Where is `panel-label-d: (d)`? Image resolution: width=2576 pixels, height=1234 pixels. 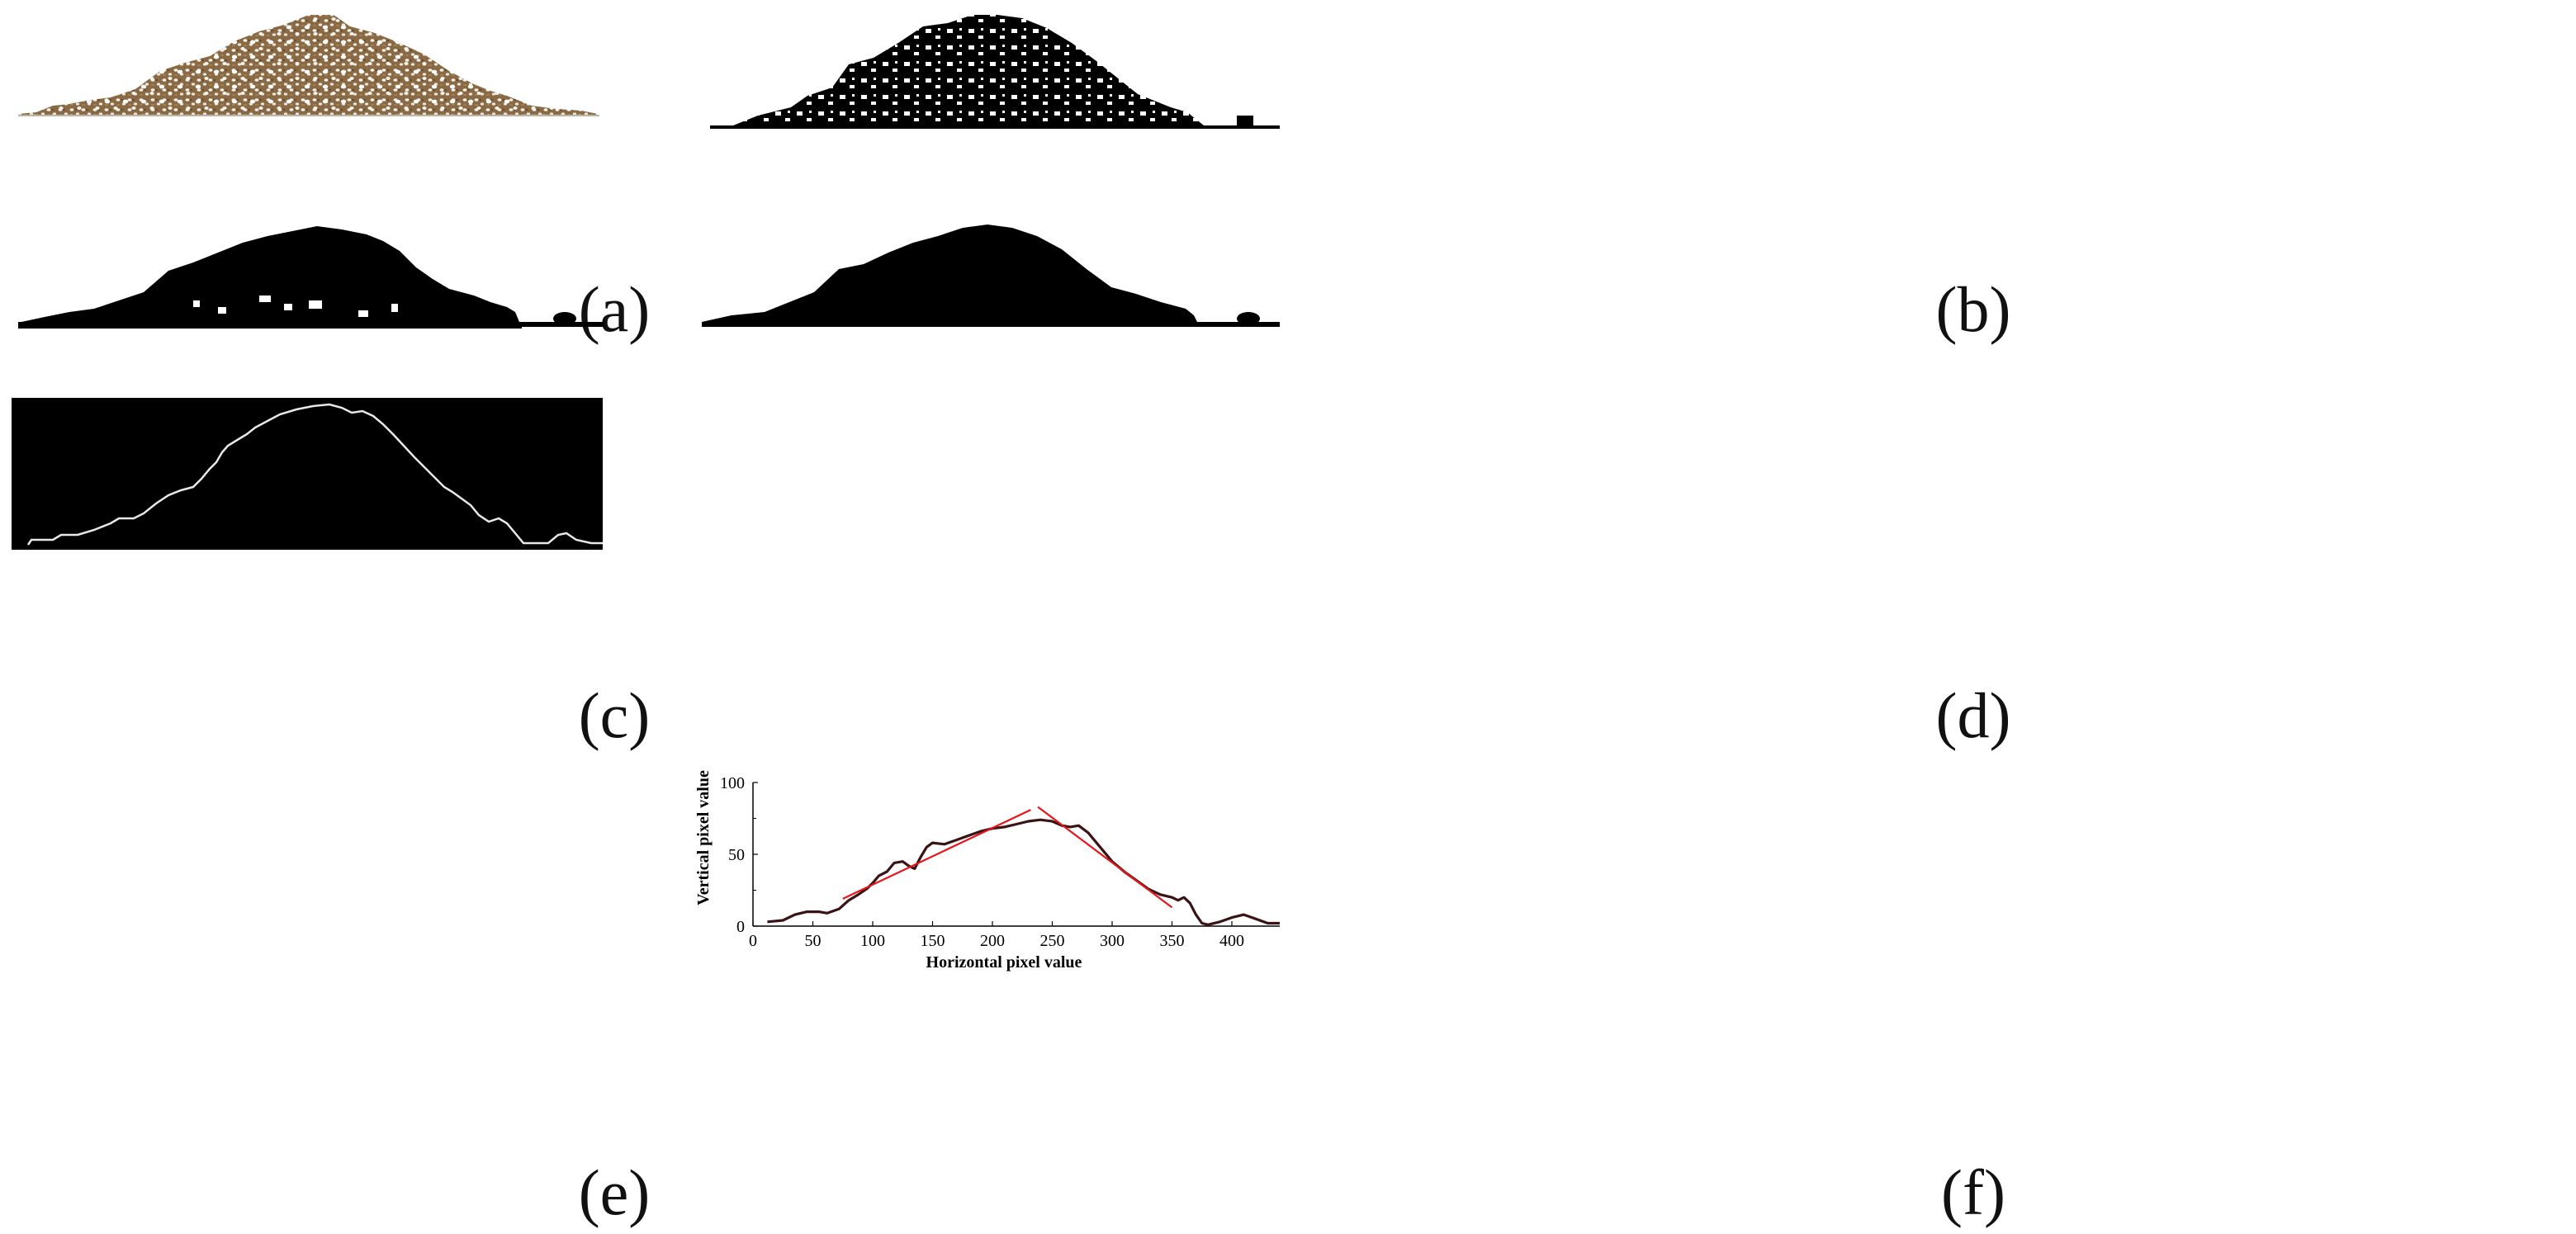
panel-label-d: (d) is located at coordinates (1973, 715).